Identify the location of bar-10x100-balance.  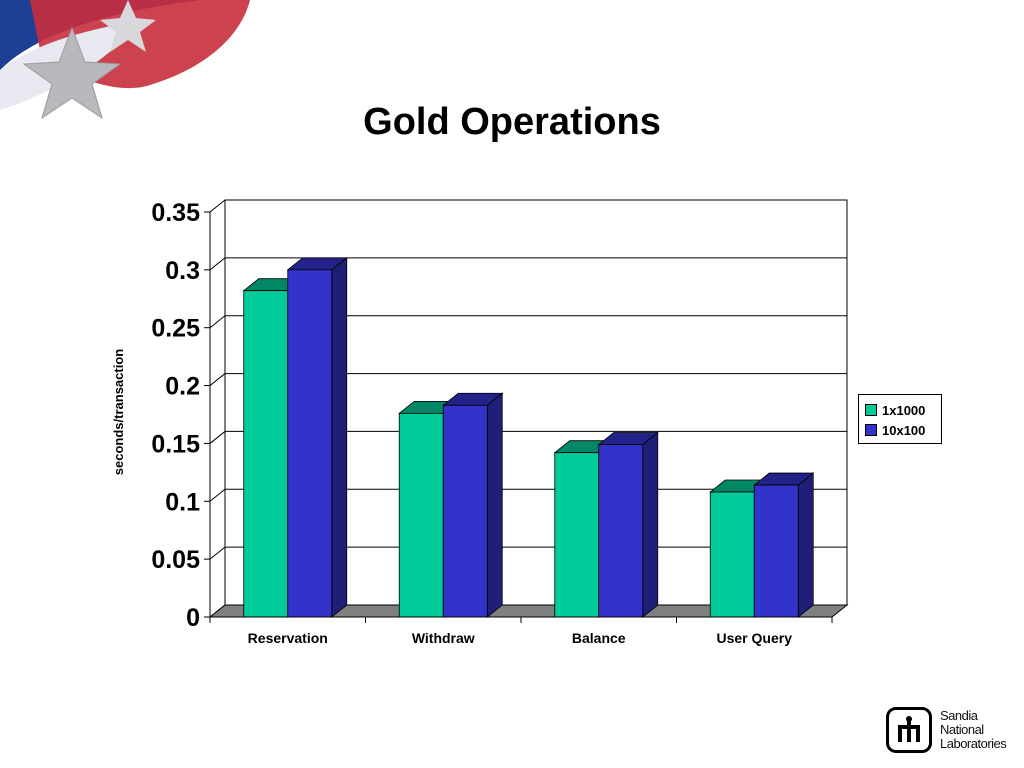
(628, 524).